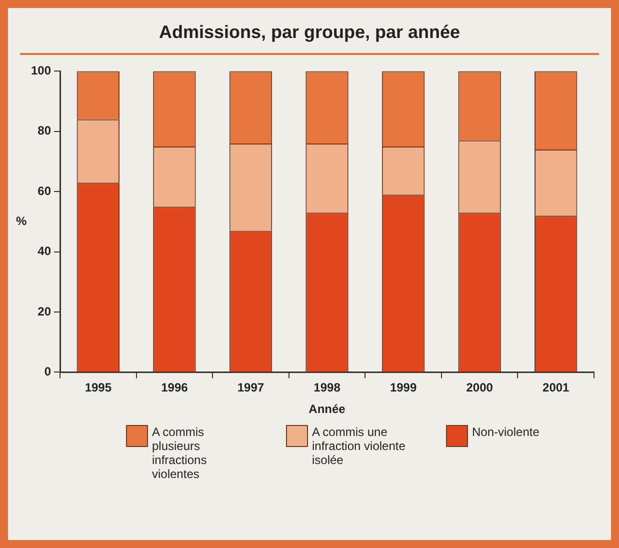 The image size is (619, 548). Describe the element at coordinates (48, 371) in the screenshot. I see `y-tick-label: 0` at that location.